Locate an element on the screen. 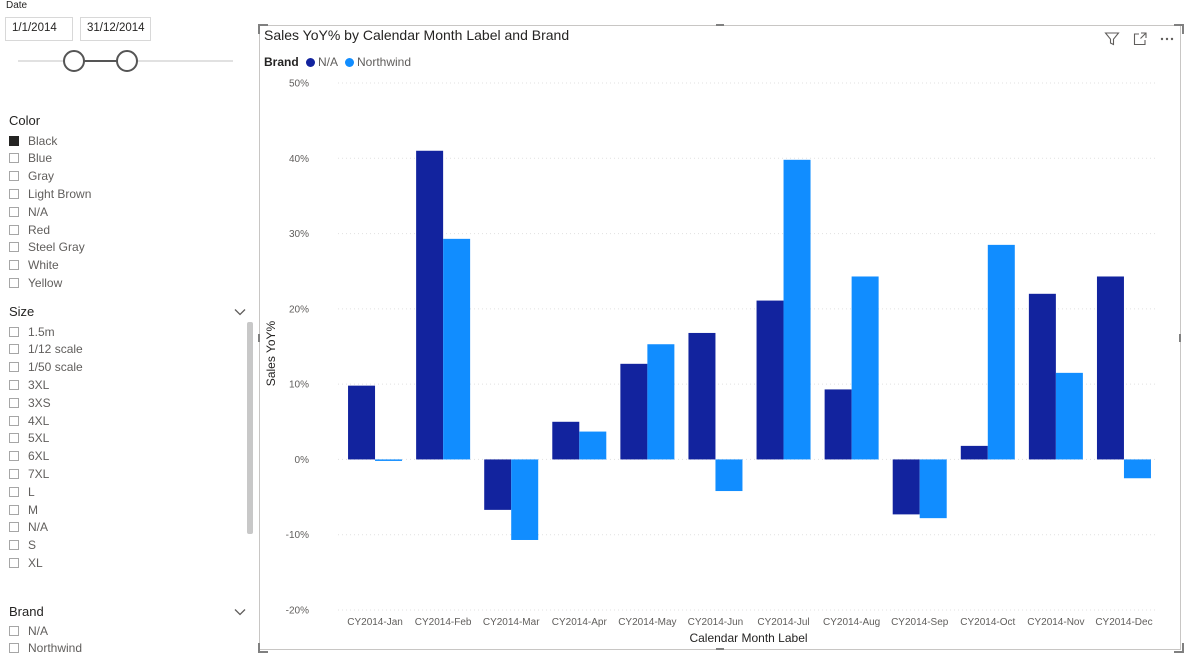  focus-mode-icon is located at coordinates (1140, 39).